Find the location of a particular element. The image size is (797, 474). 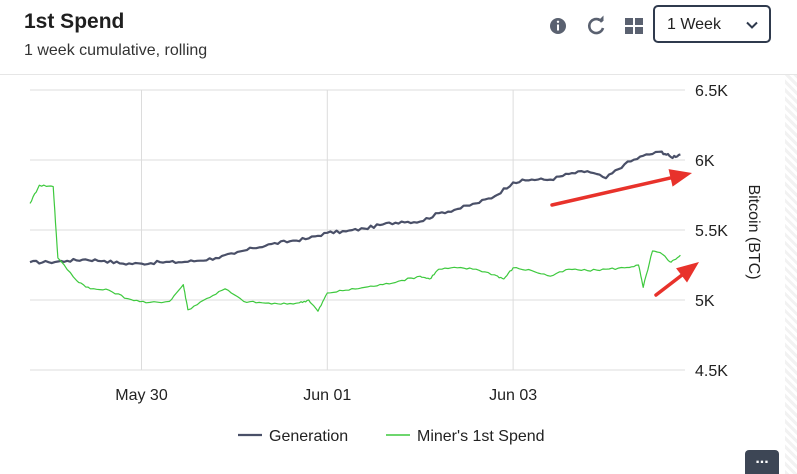

y-tick-label: 6.5K is located at coordinates (711, 91).